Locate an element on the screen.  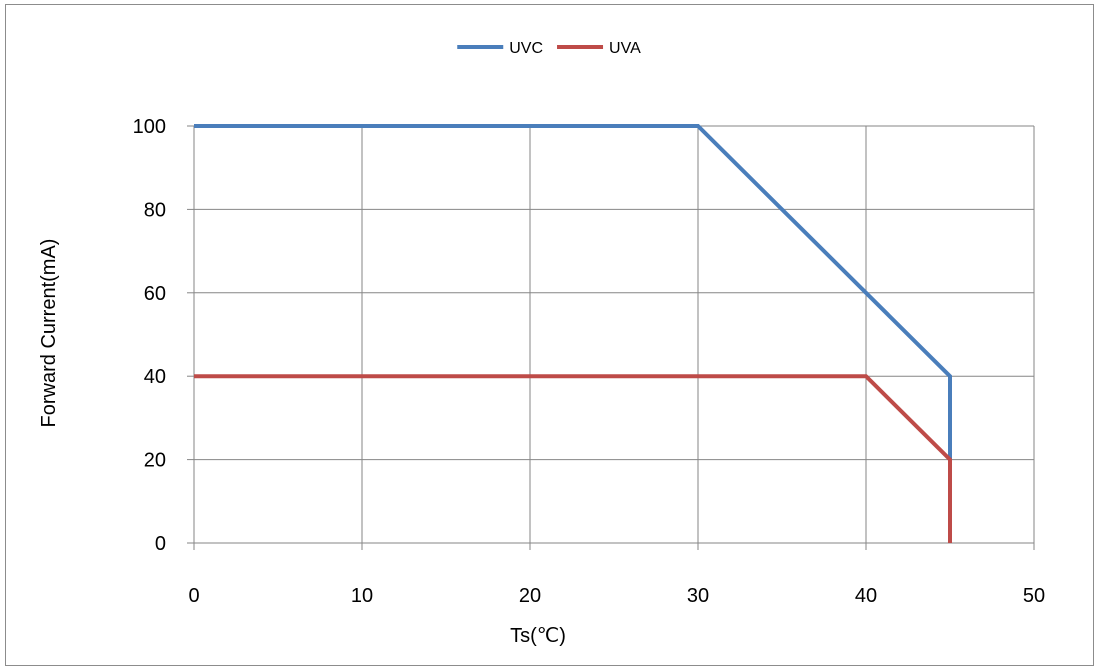
y-tick-label: 40 is located at coordinates (155, 377).